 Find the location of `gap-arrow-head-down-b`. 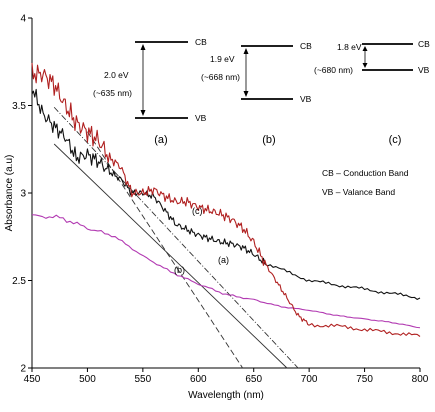

gap-arrow-head-down-b is located at coordinates (246, 94).